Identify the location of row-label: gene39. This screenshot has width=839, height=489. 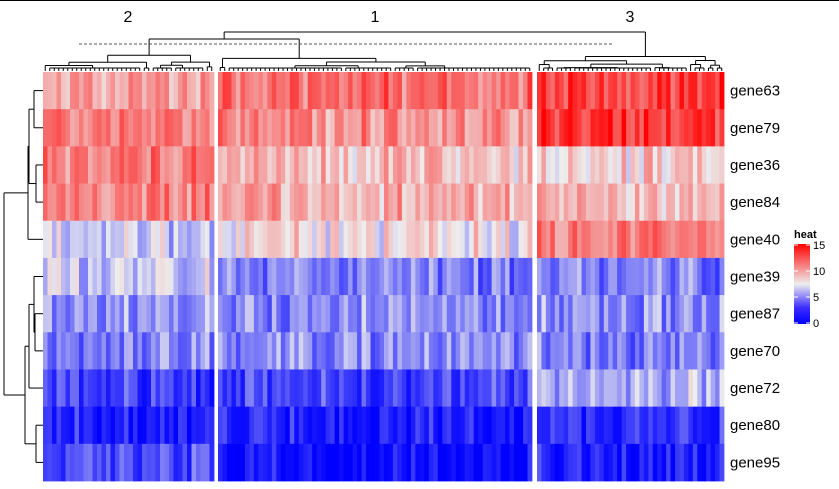
(755, 277).